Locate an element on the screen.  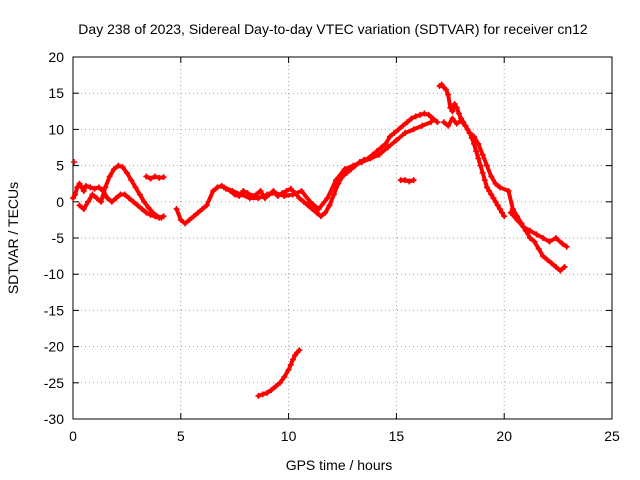
y-tick-label: -30 is located at coordinates (54, 419).